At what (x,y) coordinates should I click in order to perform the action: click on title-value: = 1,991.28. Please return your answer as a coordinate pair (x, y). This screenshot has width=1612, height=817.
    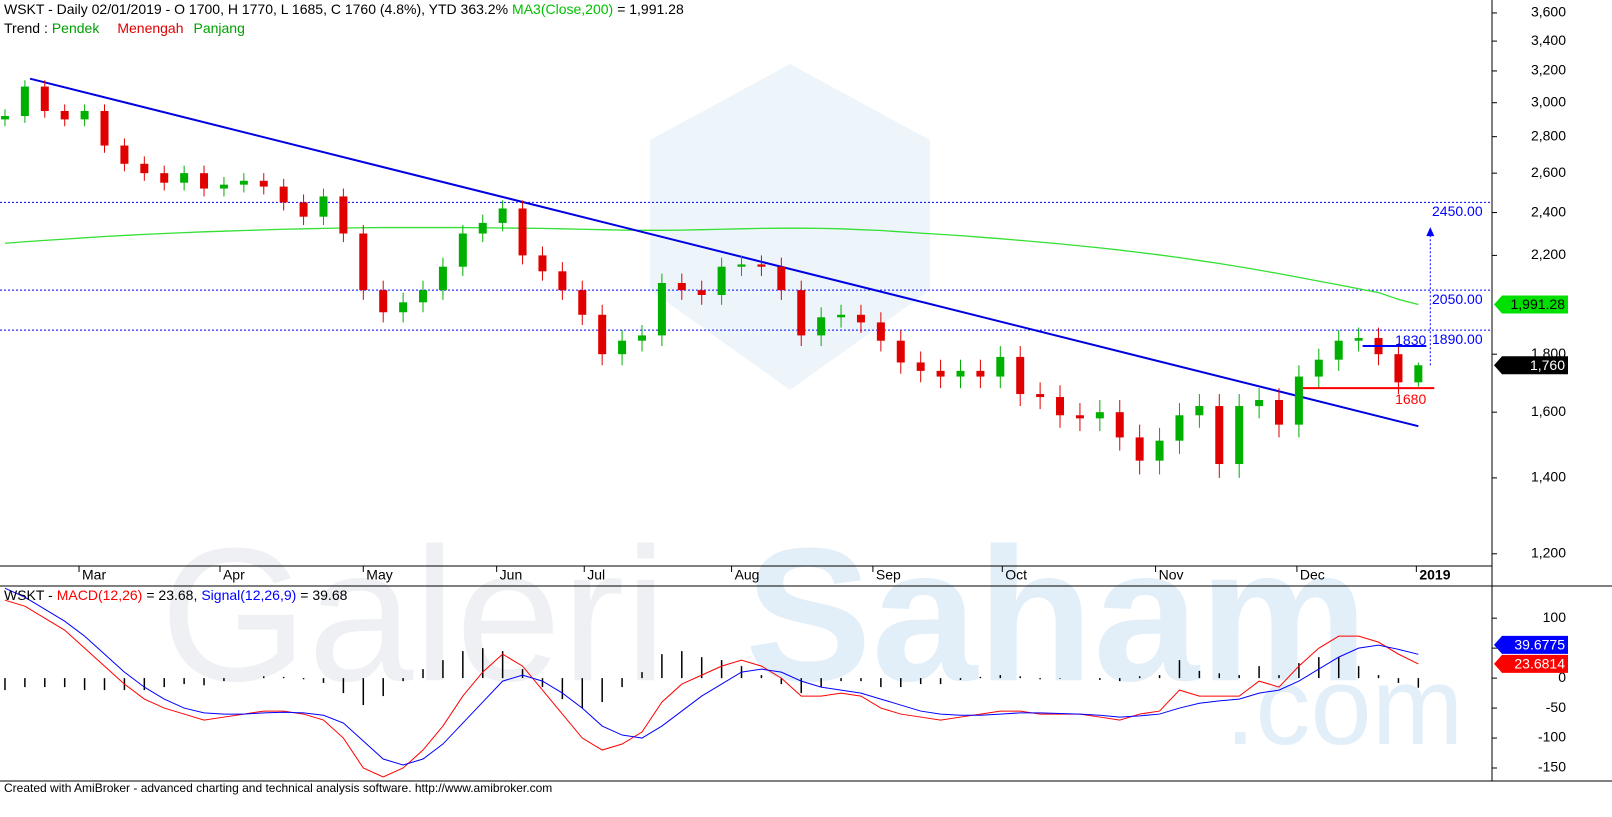
    Looking at the image, I should click on (650, 9).